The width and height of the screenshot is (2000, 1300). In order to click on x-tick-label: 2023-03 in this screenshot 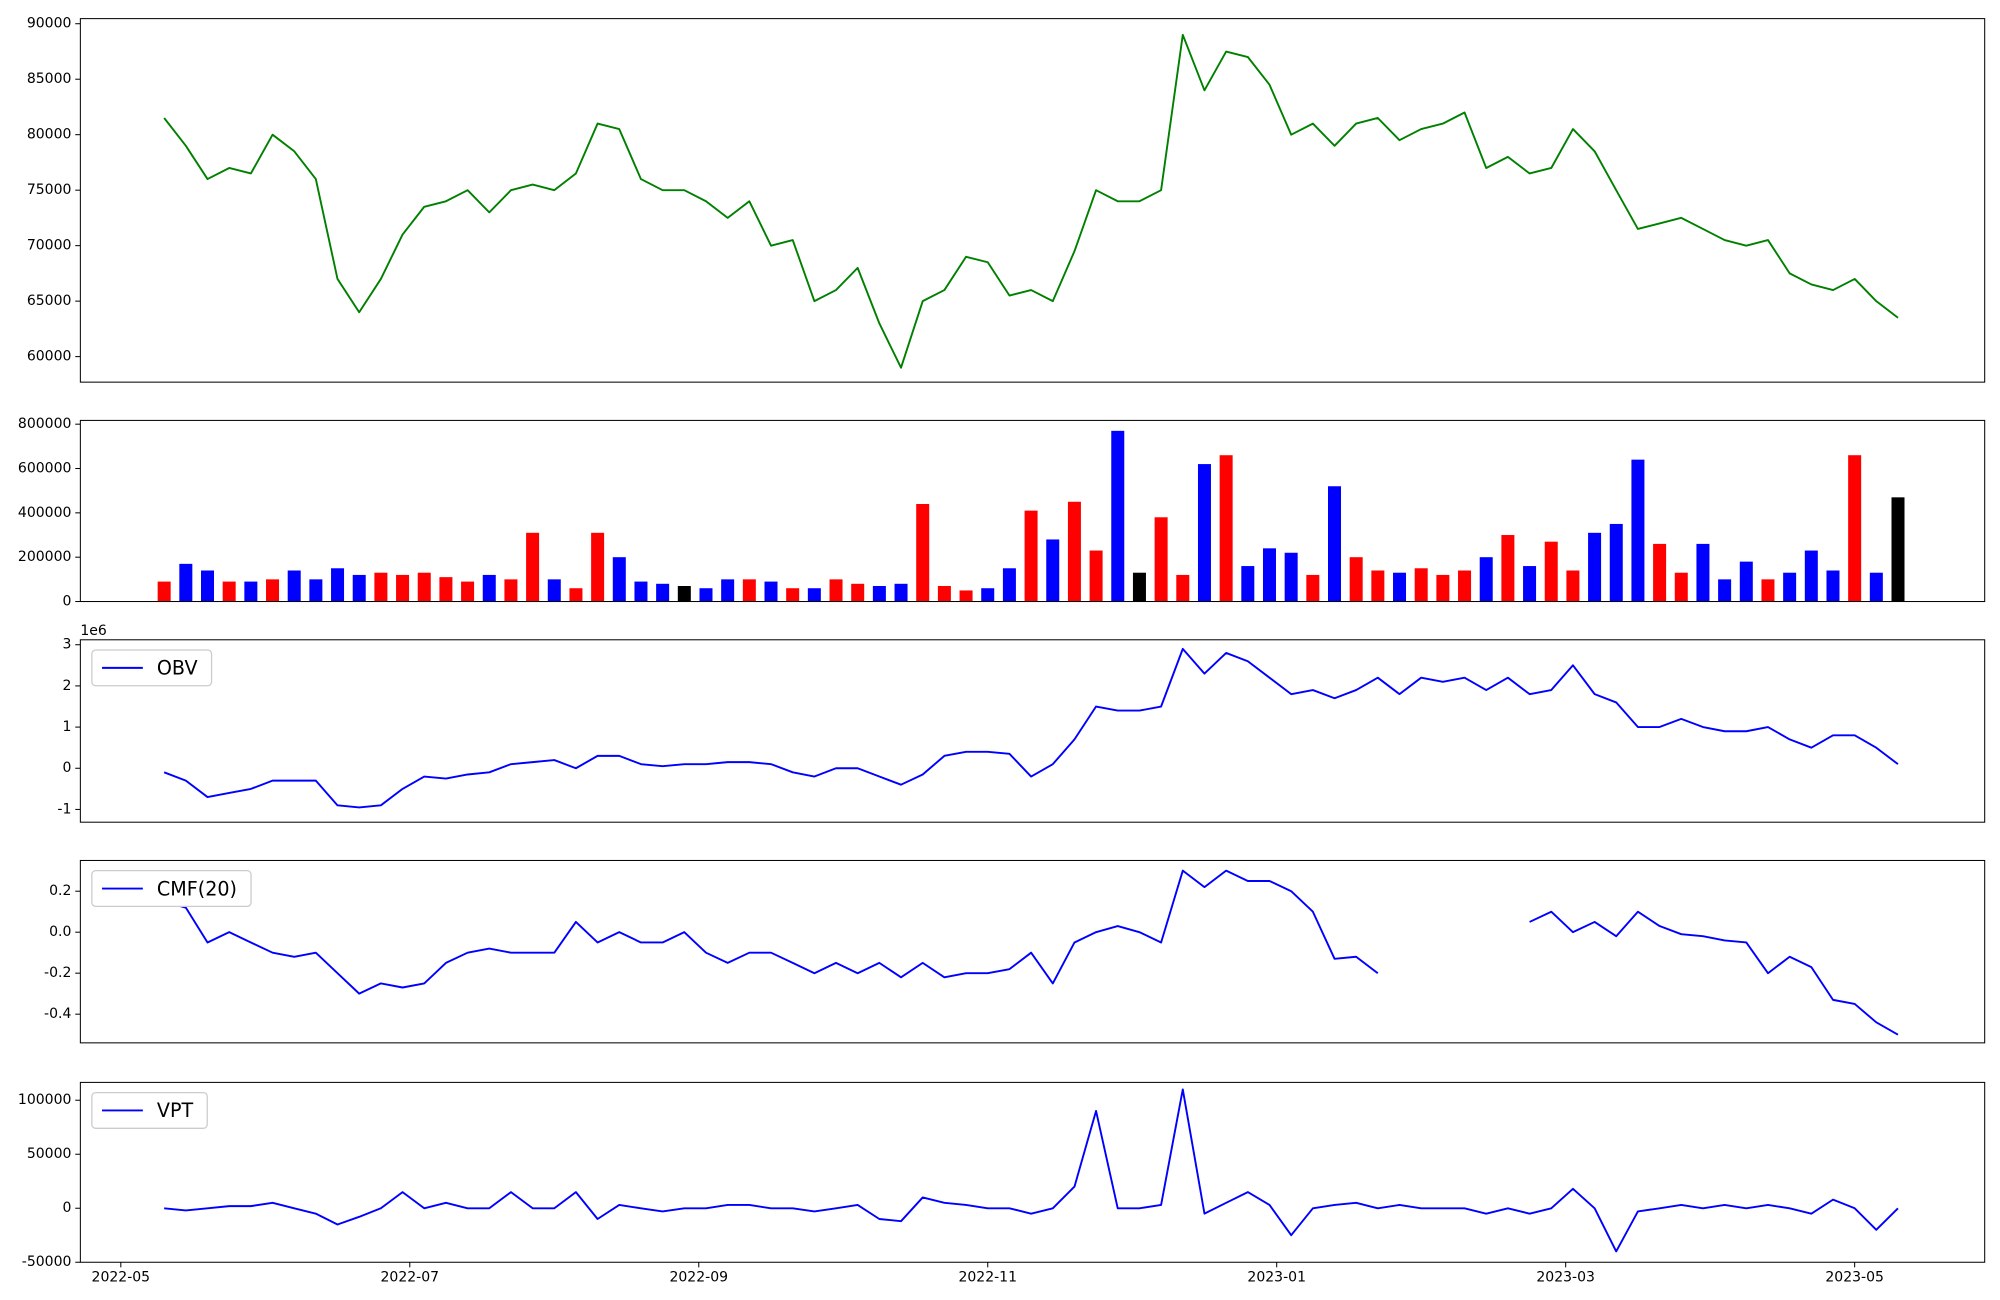, I will do `click(1565, 1278)`.